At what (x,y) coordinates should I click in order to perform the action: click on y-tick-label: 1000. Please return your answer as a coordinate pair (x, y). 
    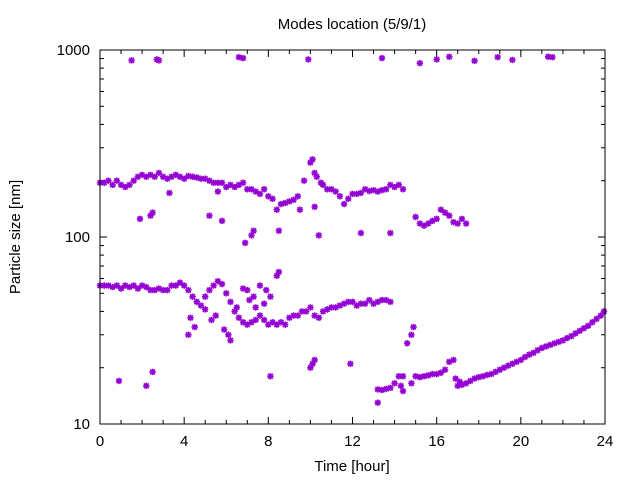
    Looking at the image, I should click on (73, 50).